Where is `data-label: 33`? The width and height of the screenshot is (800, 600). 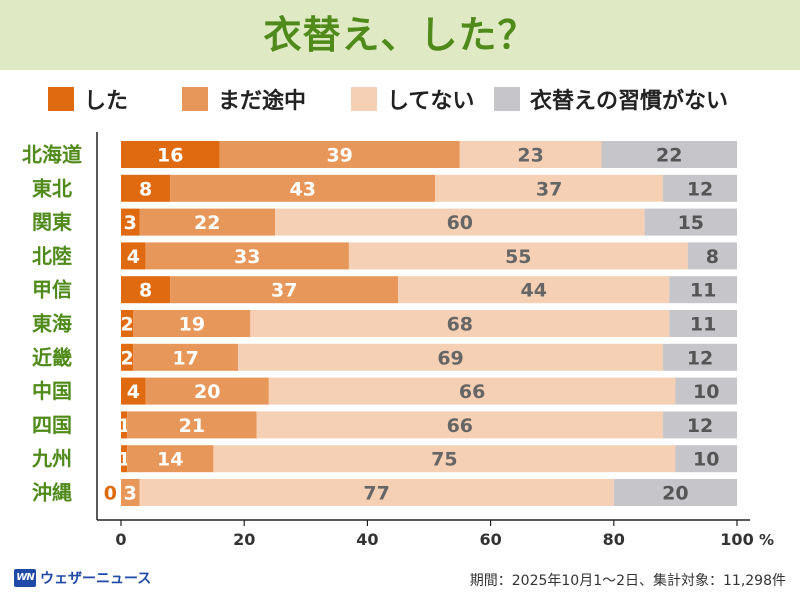 data-label: 33 is located at coordinates (247, 257).